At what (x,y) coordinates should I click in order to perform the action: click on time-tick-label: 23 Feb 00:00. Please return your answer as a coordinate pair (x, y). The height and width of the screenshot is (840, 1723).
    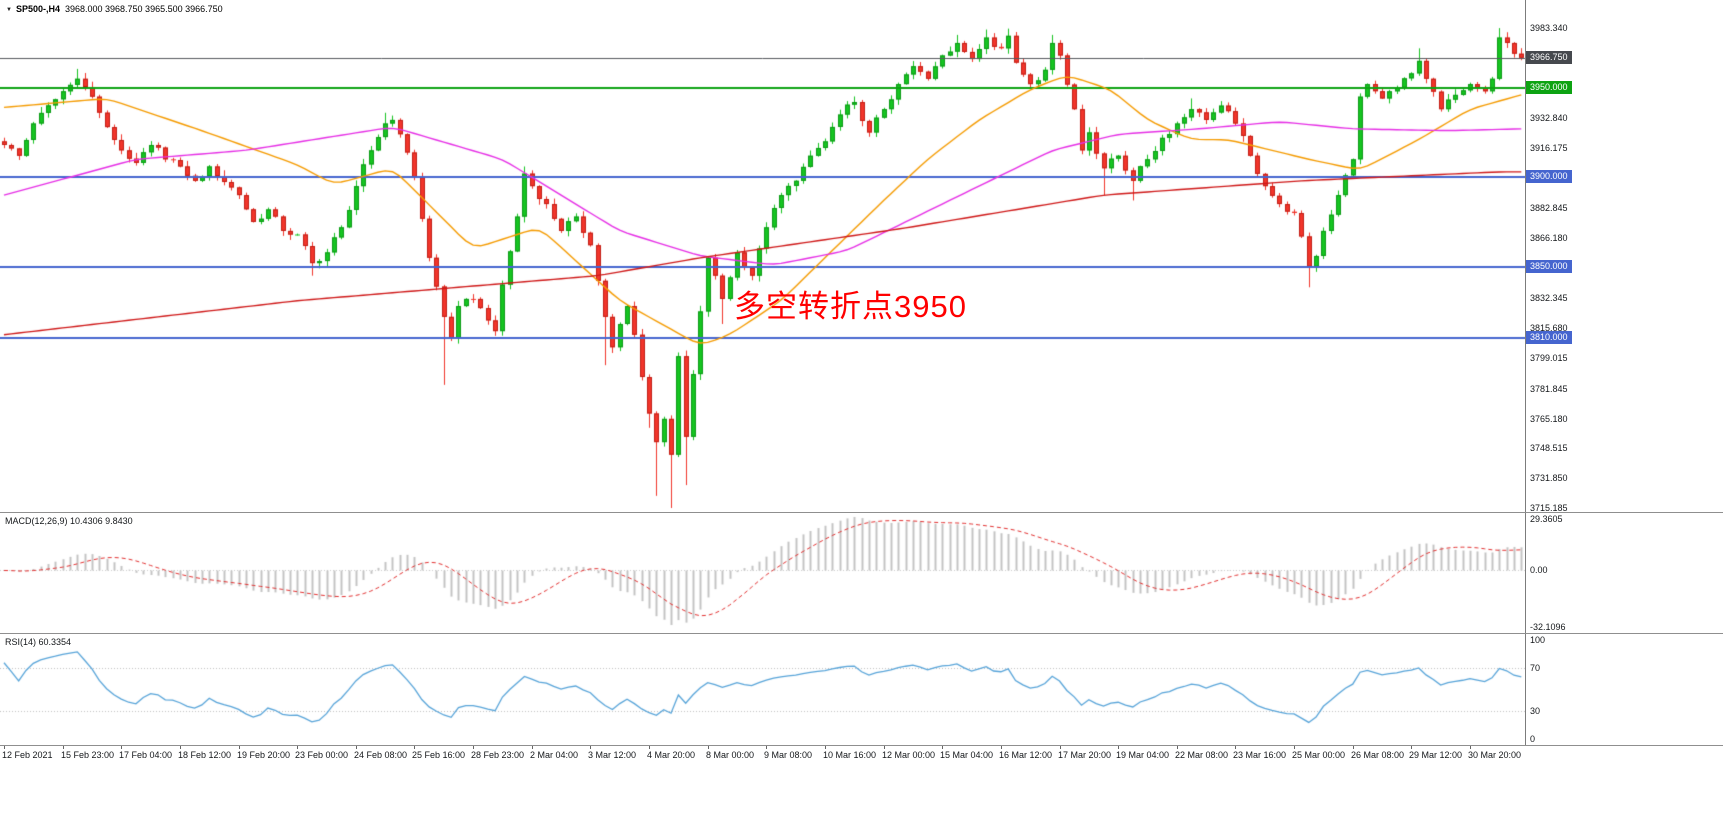
    Looking at the image, I should click on (322, 755).